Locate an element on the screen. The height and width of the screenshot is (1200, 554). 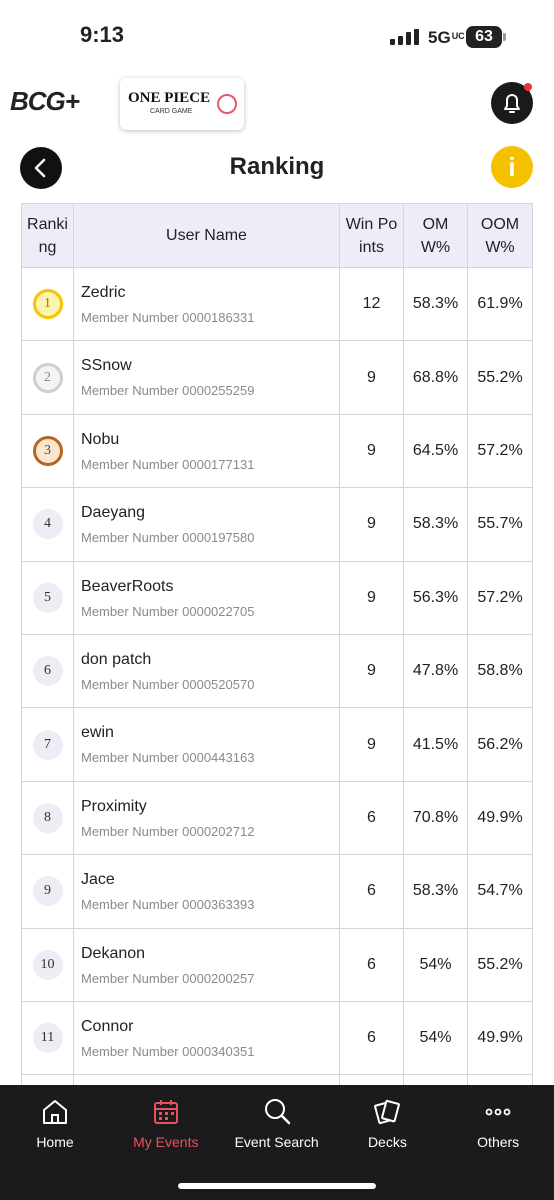
oomw-cell: 49.9% is located at coordinates (500, 1039).